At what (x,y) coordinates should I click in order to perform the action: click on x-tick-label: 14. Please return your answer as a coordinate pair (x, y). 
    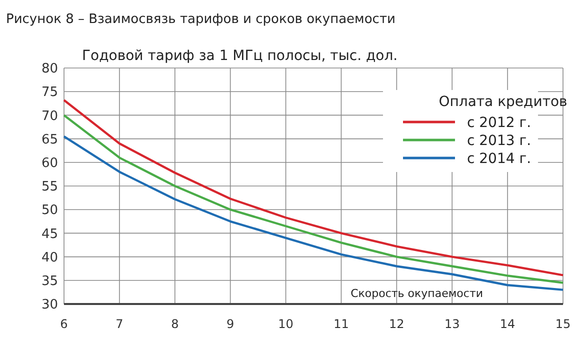
    Looking at the image, I should click on (508, 324).